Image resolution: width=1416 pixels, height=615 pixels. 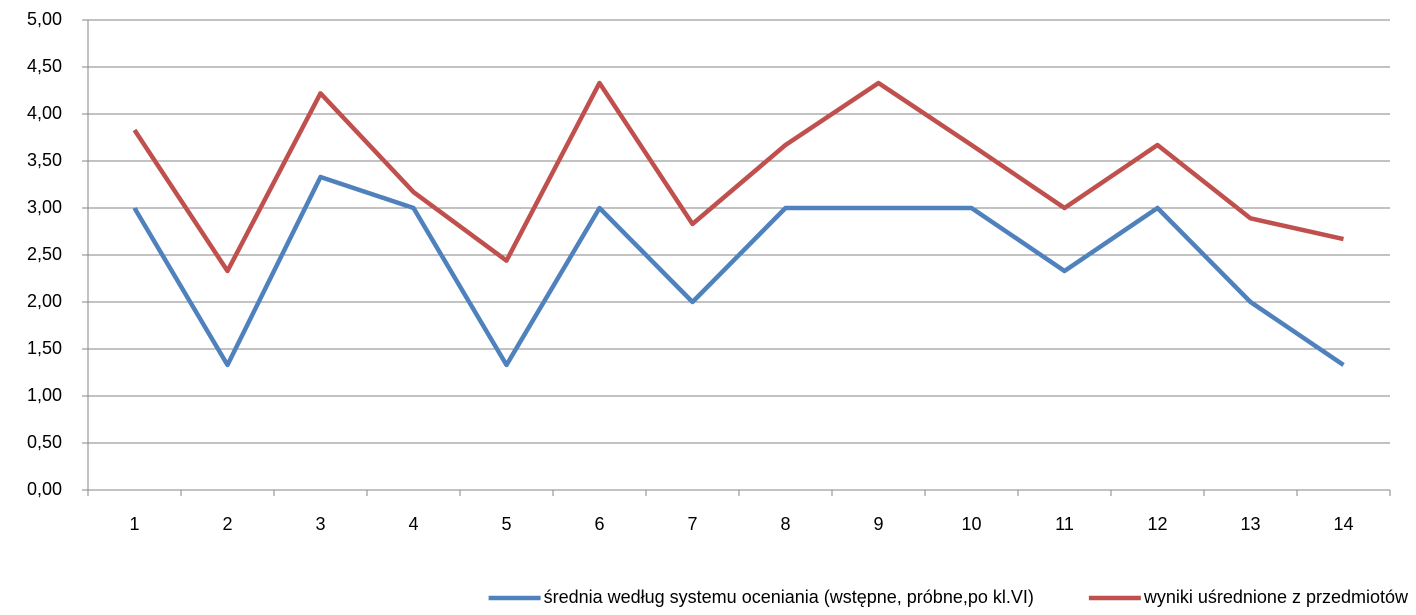 I want to click on y-tick-label: 2,50, so click(x=44, y=254).